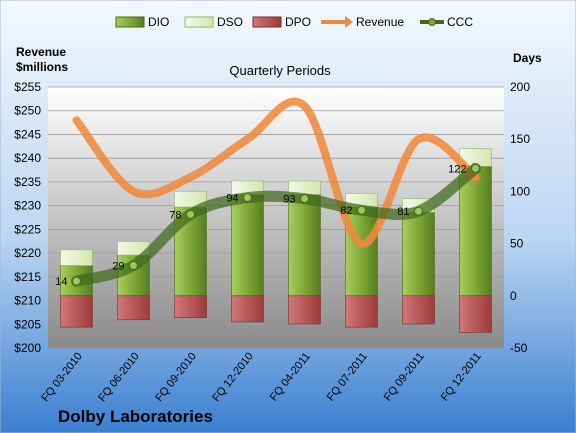 Image resolution: width=576 pixels, height=433 pixels. What do you see at coordinates (175, 215) in the screenshot?
I see `ccc-data-label: 78` at bounding box center [175, 215].